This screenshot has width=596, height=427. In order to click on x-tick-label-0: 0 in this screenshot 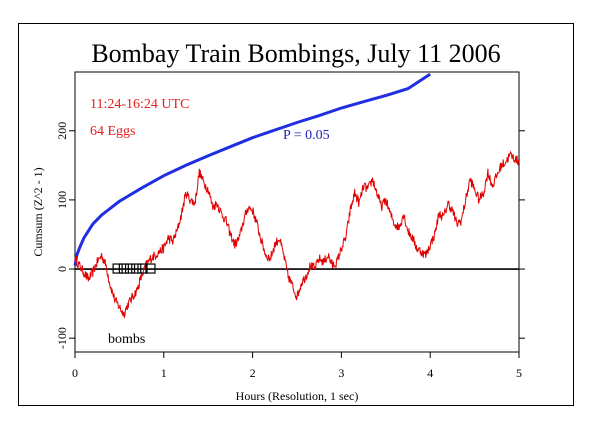, I will do `click(75, 373)`.